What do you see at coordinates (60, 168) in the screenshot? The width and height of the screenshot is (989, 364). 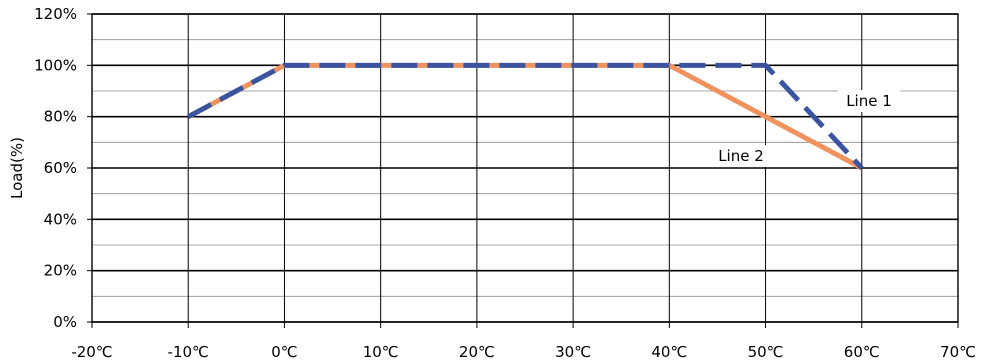 I see `y-tick-label: 60%` at bounding box center [60, 168].